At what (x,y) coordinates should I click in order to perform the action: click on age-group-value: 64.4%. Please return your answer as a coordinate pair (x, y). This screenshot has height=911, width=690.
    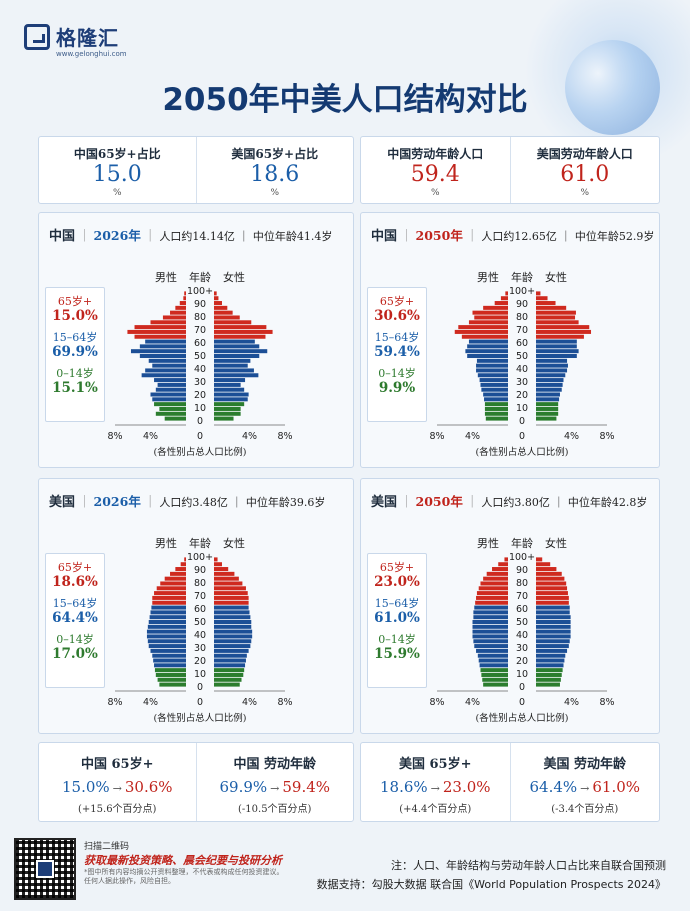
    Looking at the image, I should click on (75, 618).